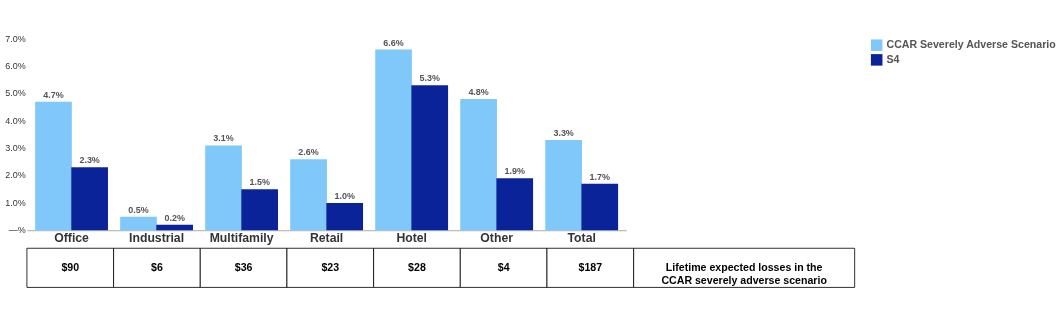 Image resolution: width=1061 pixels, height=326 pixels. I want to click on text: $90, so click(70, 267).